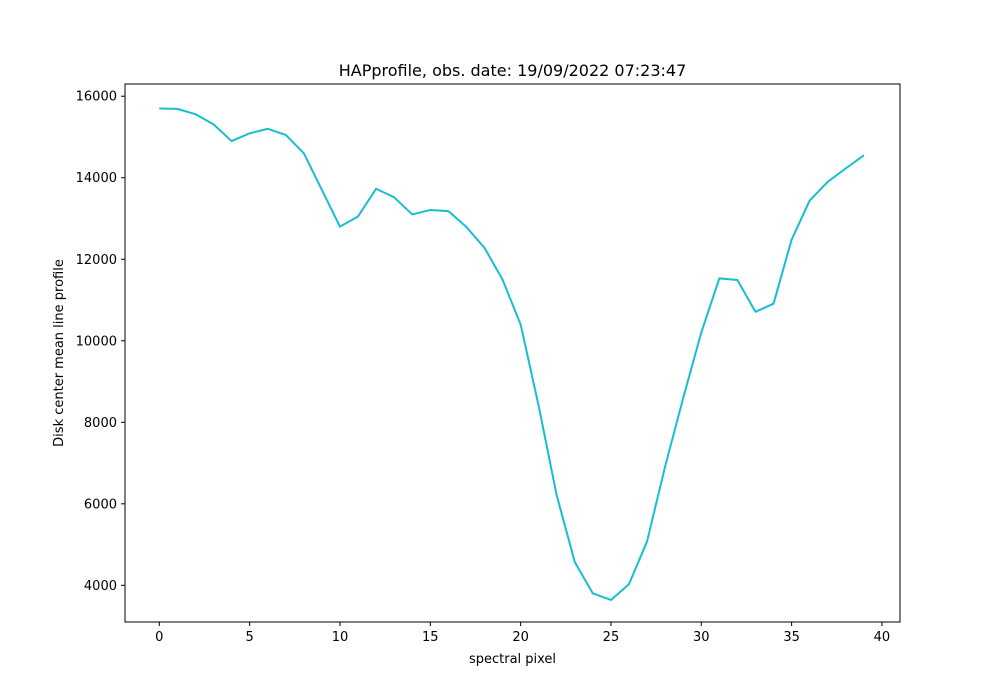 The width and height of the screenshot is (1000, 700). I want to click on x-tick-label: 10, so click(340, 637).